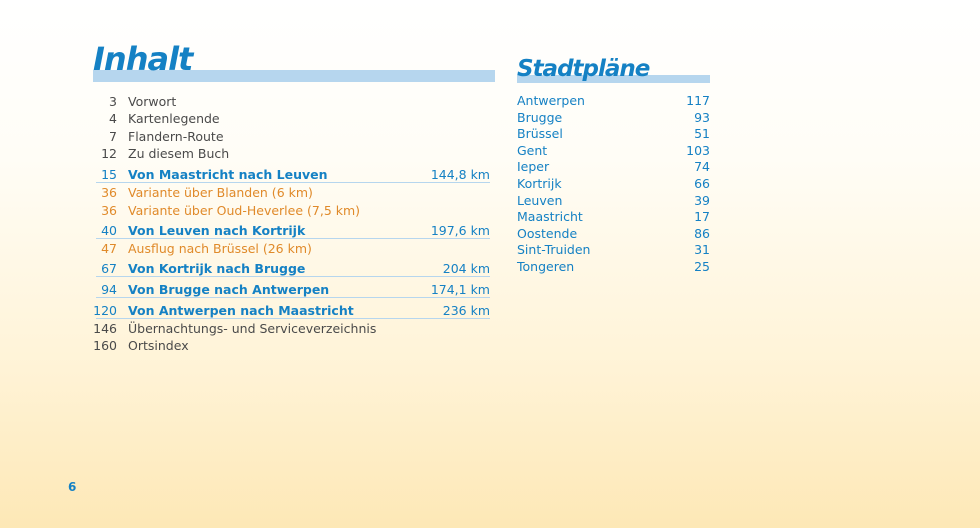 The image size is (980, 528). Describe the element at coordinates (291, 137) in the screenshot. I see `toc-entry: 7 Flandern-Route` at that location.